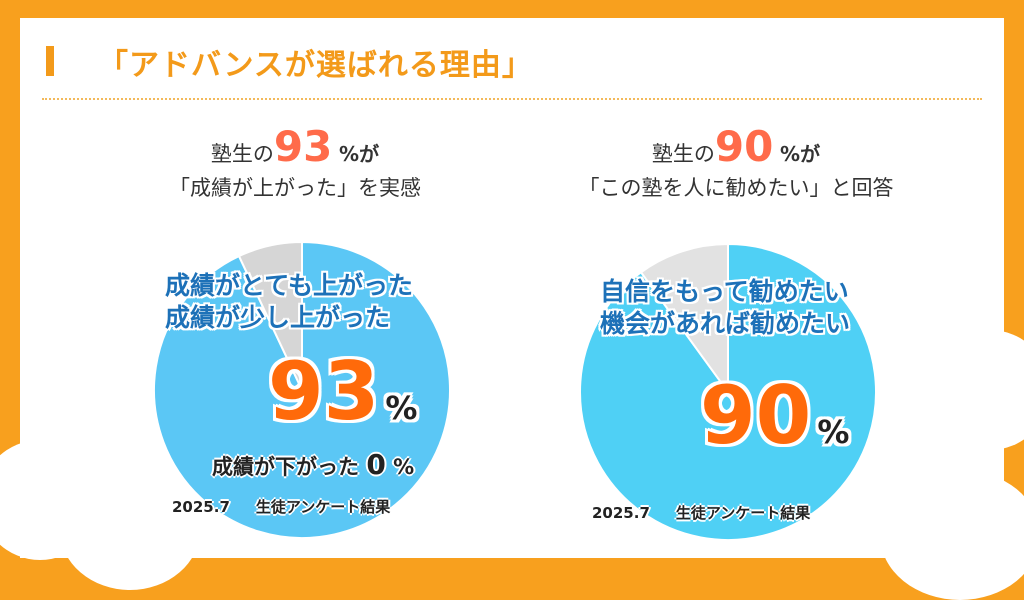  Describe the element at coordinates (315, 65) in the screenshot. I see `page-title: 「アドバンスが選ばれる理由」` at that location.